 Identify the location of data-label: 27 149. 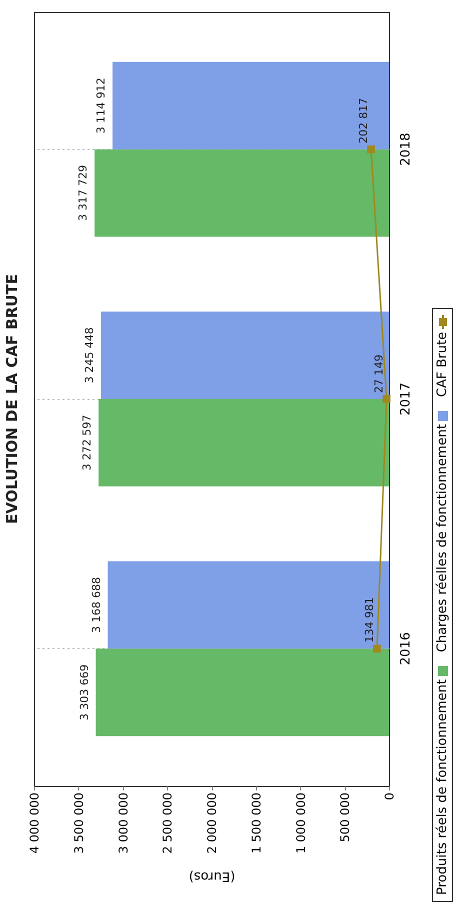
(379, 373).